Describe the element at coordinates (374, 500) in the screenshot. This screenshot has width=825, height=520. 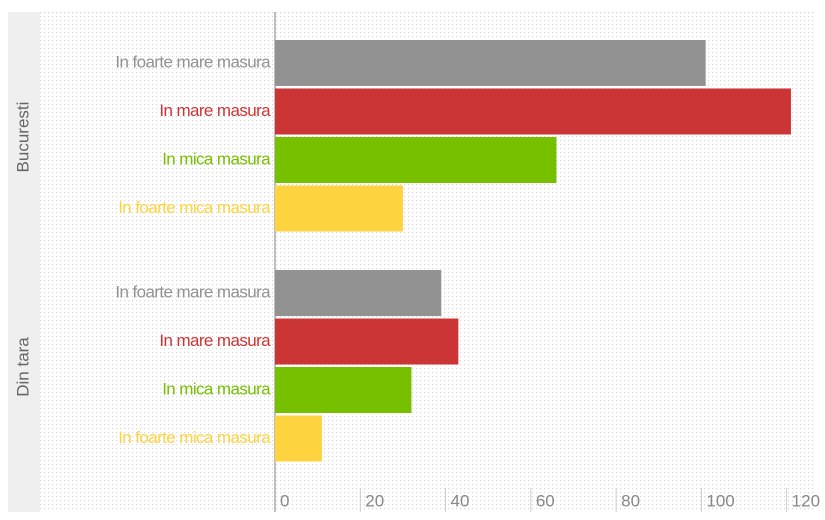
I see `x-tick-label: 20` at that location.